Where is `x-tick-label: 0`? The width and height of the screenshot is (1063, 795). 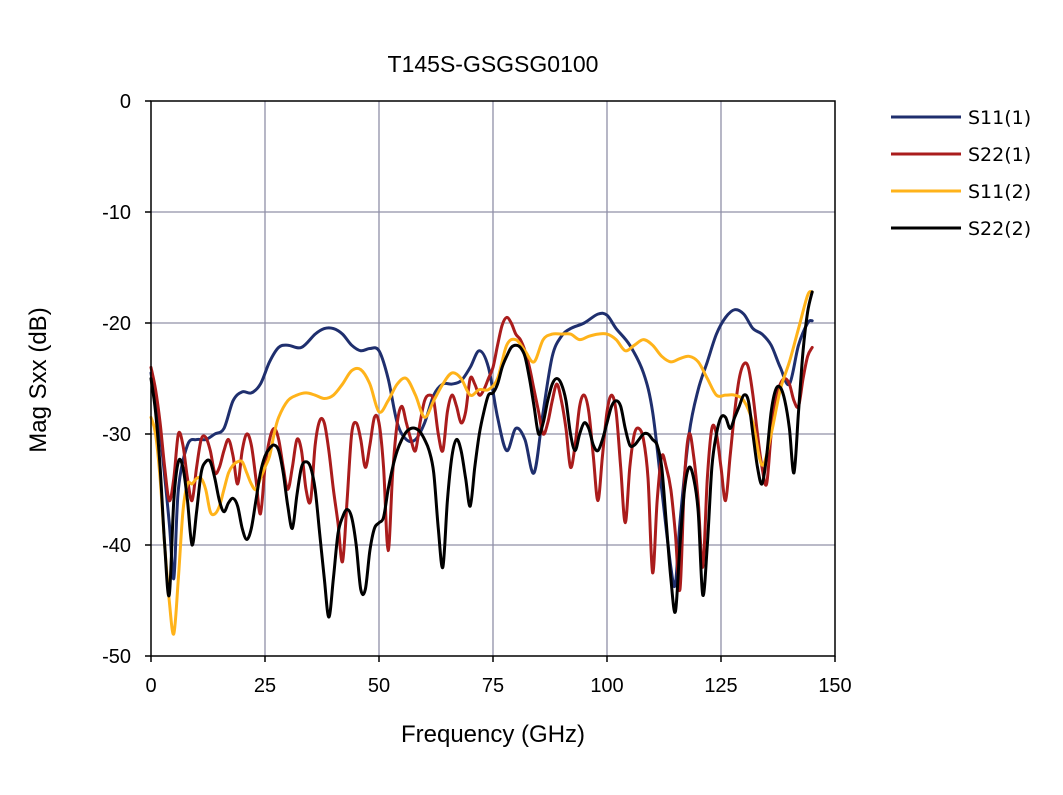 x-tick-label: 0 is located at coordinates (150, 686).